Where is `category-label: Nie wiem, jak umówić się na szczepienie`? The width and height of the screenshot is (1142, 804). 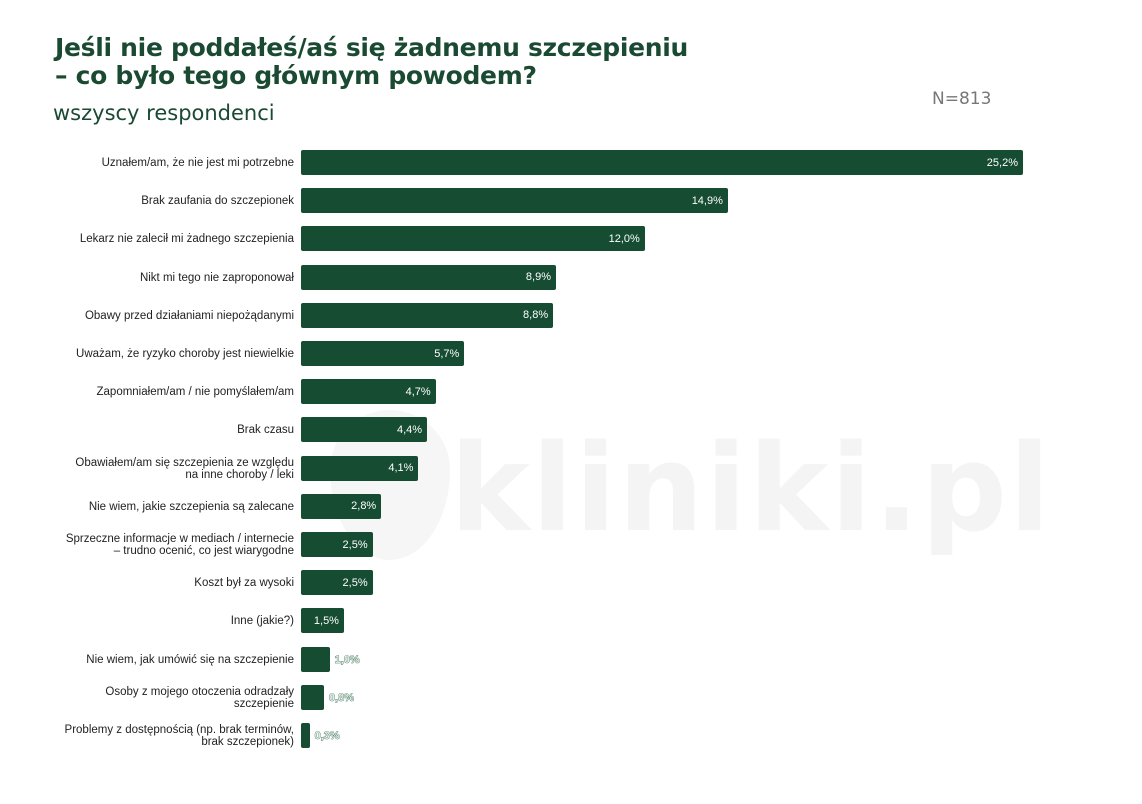 category-label: Nie wiem, jak umówić się na szczepienie is located at coordinates (190, 659).